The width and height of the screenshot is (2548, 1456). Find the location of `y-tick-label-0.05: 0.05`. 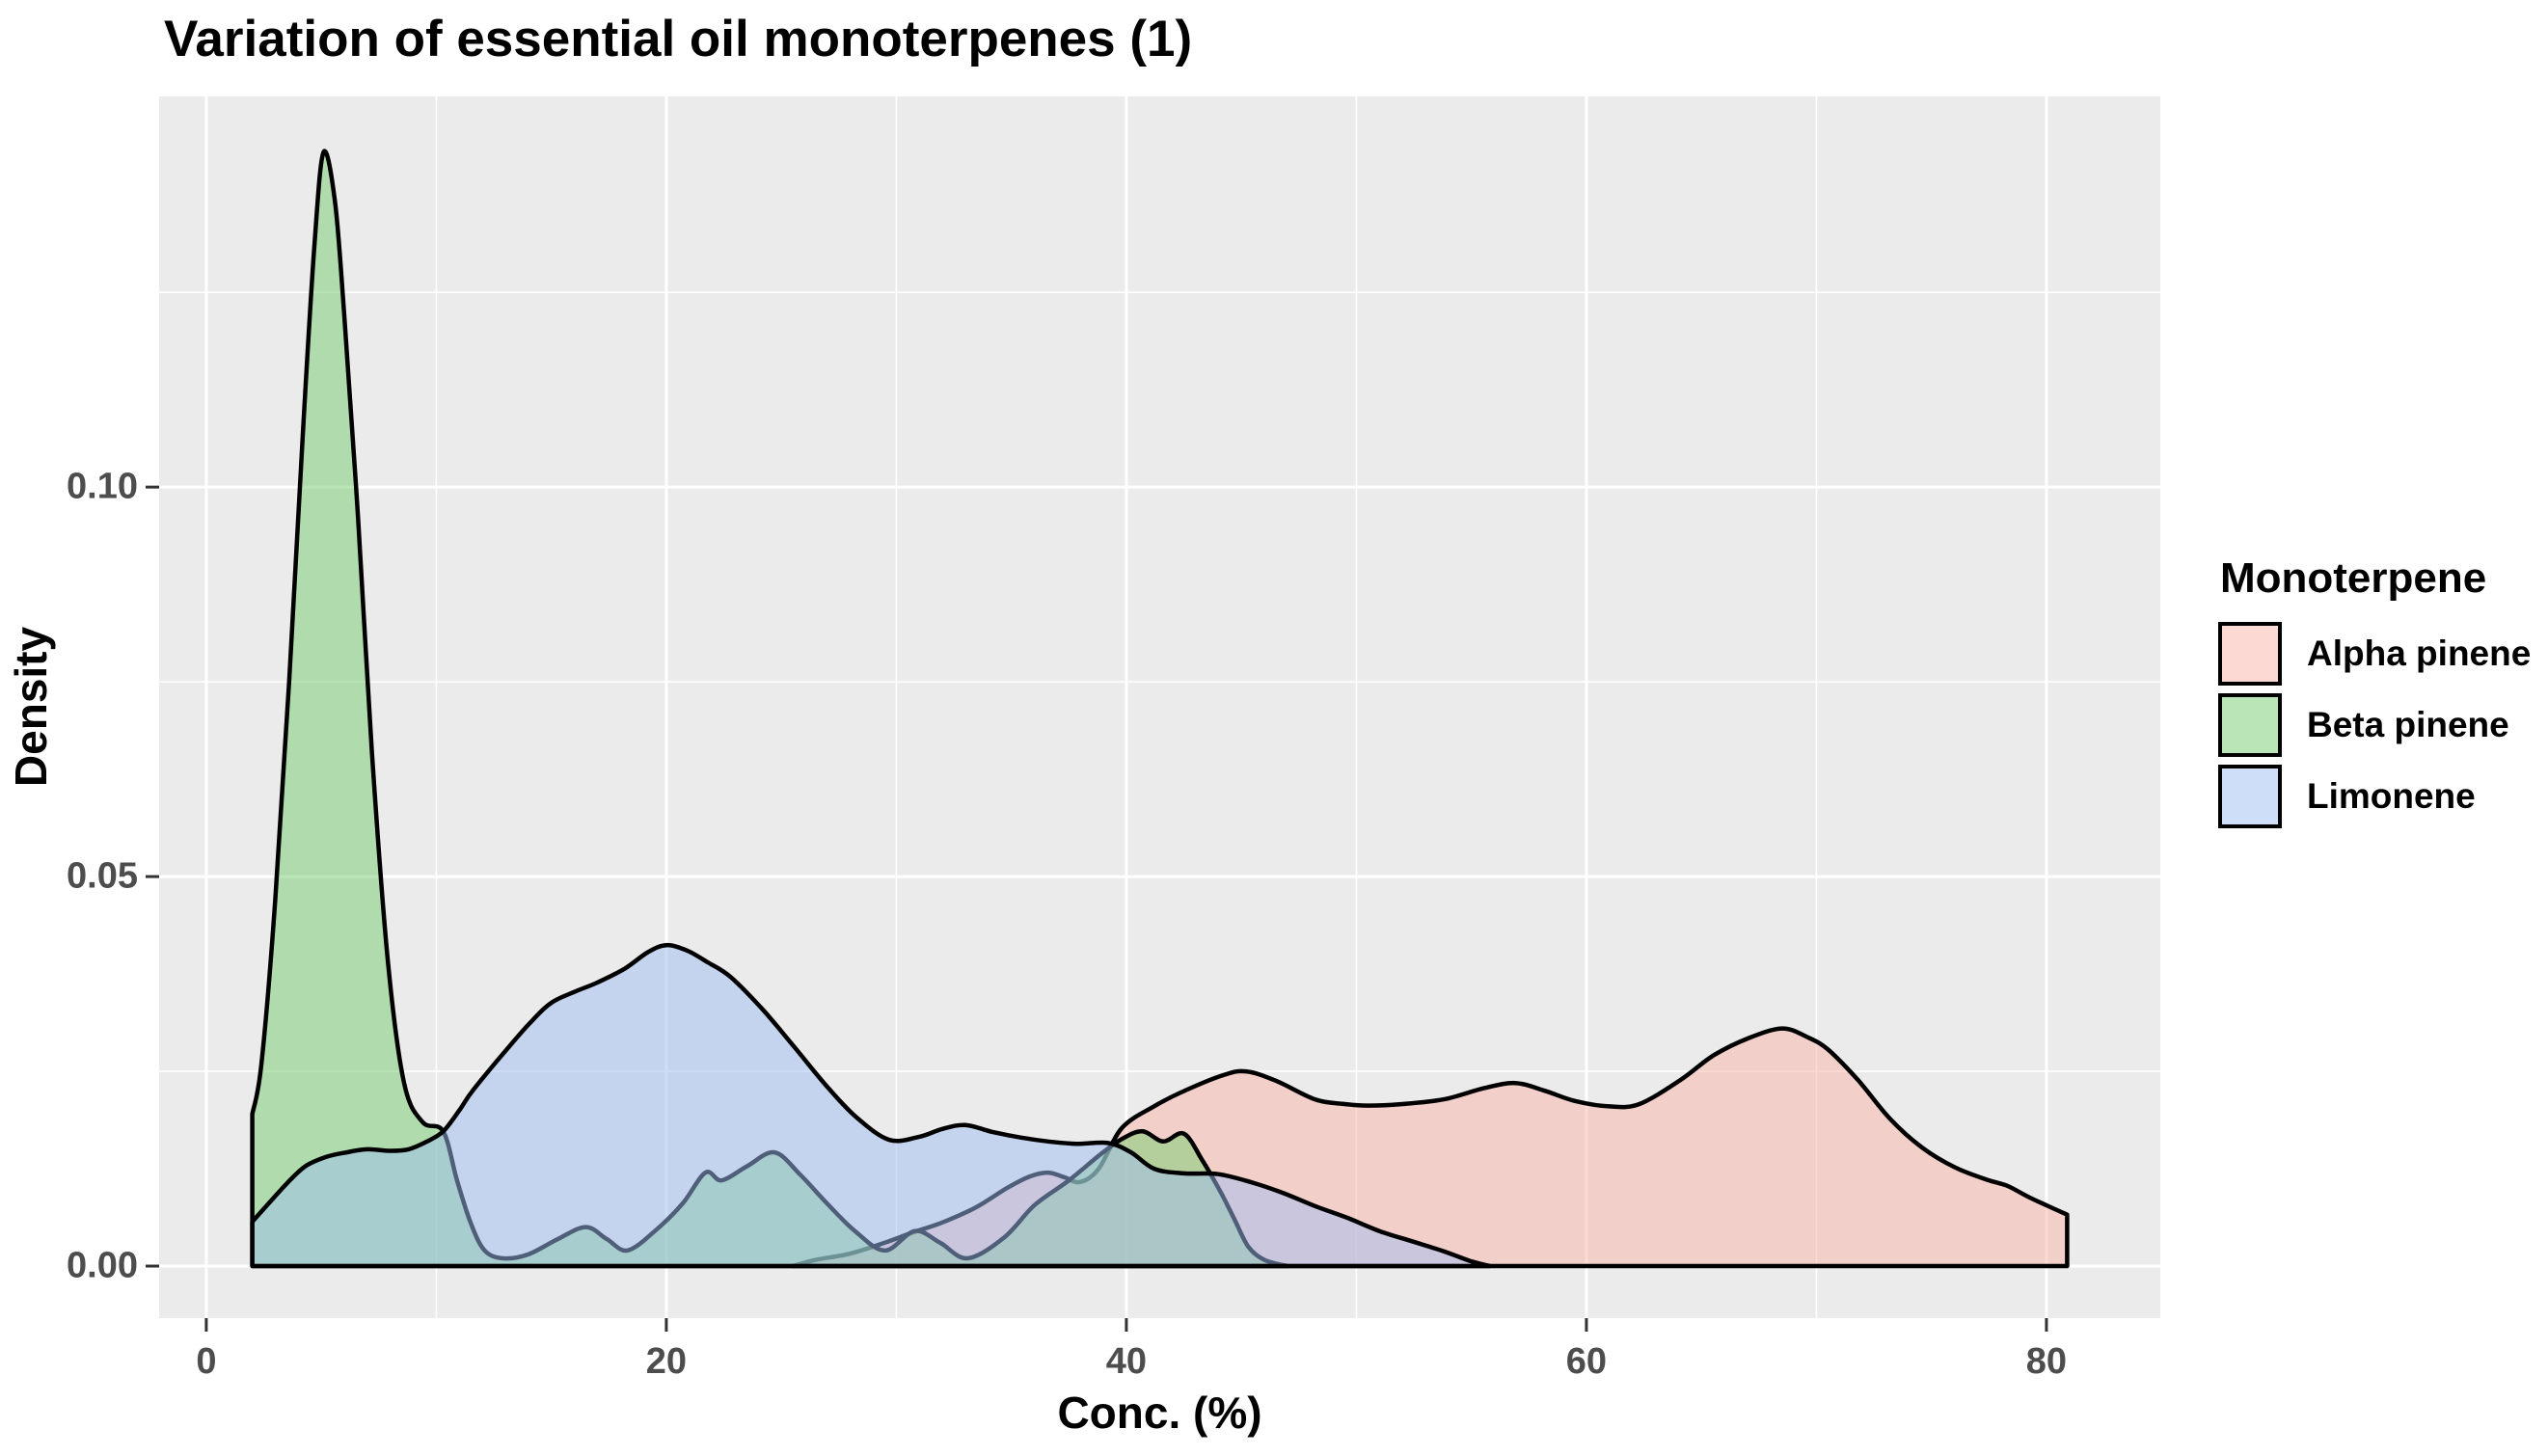

y-tick-label-0.05: 0.05 is located at coordinates (102, 876).